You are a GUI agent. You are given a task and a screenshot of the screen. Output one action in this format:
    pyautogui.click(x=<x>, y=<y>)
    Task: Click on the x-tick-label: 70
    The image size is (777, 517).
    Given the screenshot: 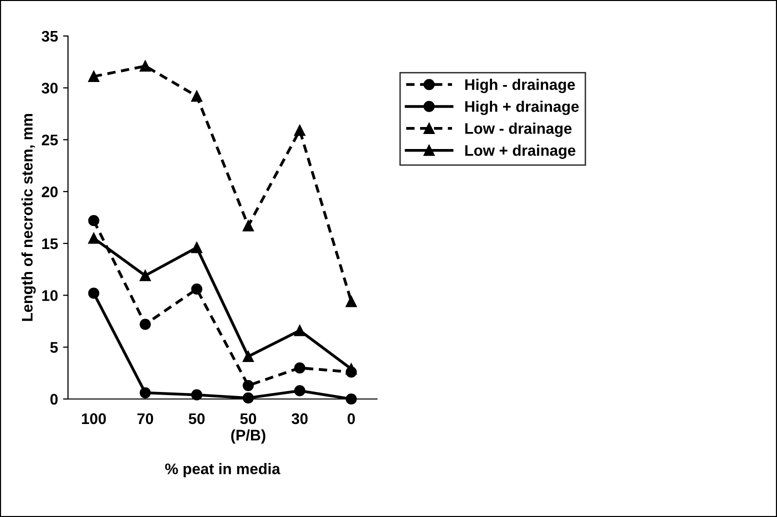 What is the action you would take?
    pyautogui.click(x=145, y=418)
    